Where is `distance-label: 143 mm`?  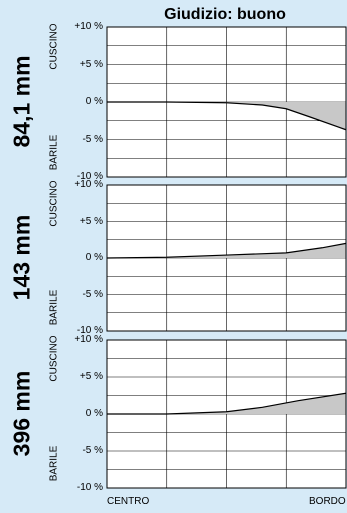 distance-label: 143 mm is located at coordinates (21, 257).